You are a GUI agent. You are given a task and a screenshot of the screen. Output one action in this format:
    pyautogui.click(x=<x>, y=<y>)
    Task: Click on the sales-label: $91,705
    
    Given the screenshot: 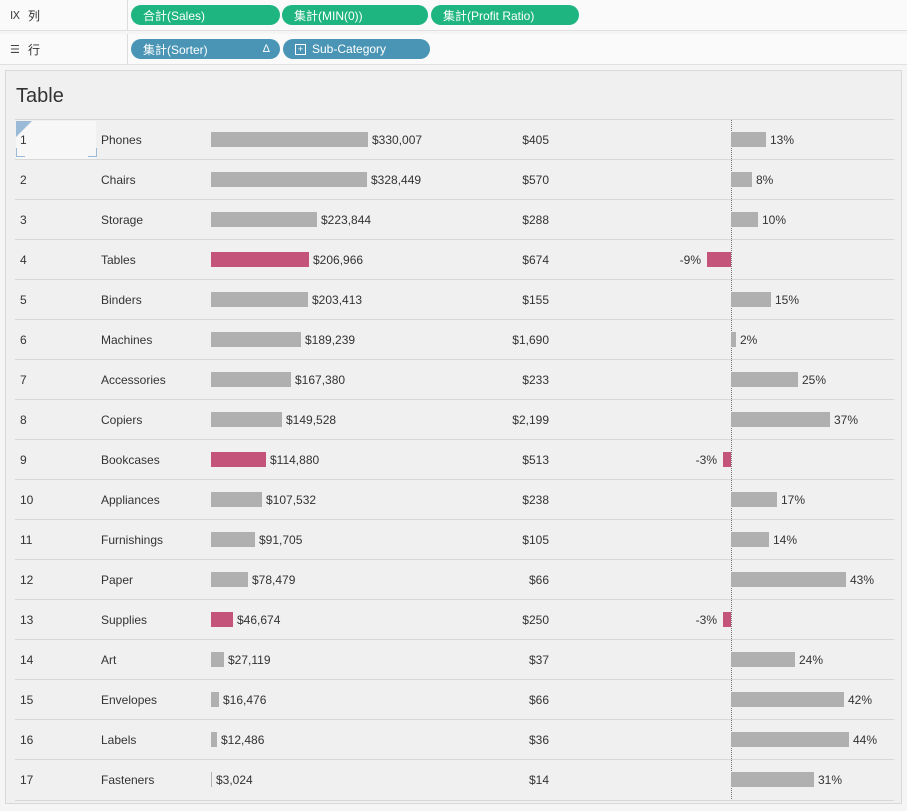 What is the action you would take?
    pyautogui.click(x=281, y=540)
    